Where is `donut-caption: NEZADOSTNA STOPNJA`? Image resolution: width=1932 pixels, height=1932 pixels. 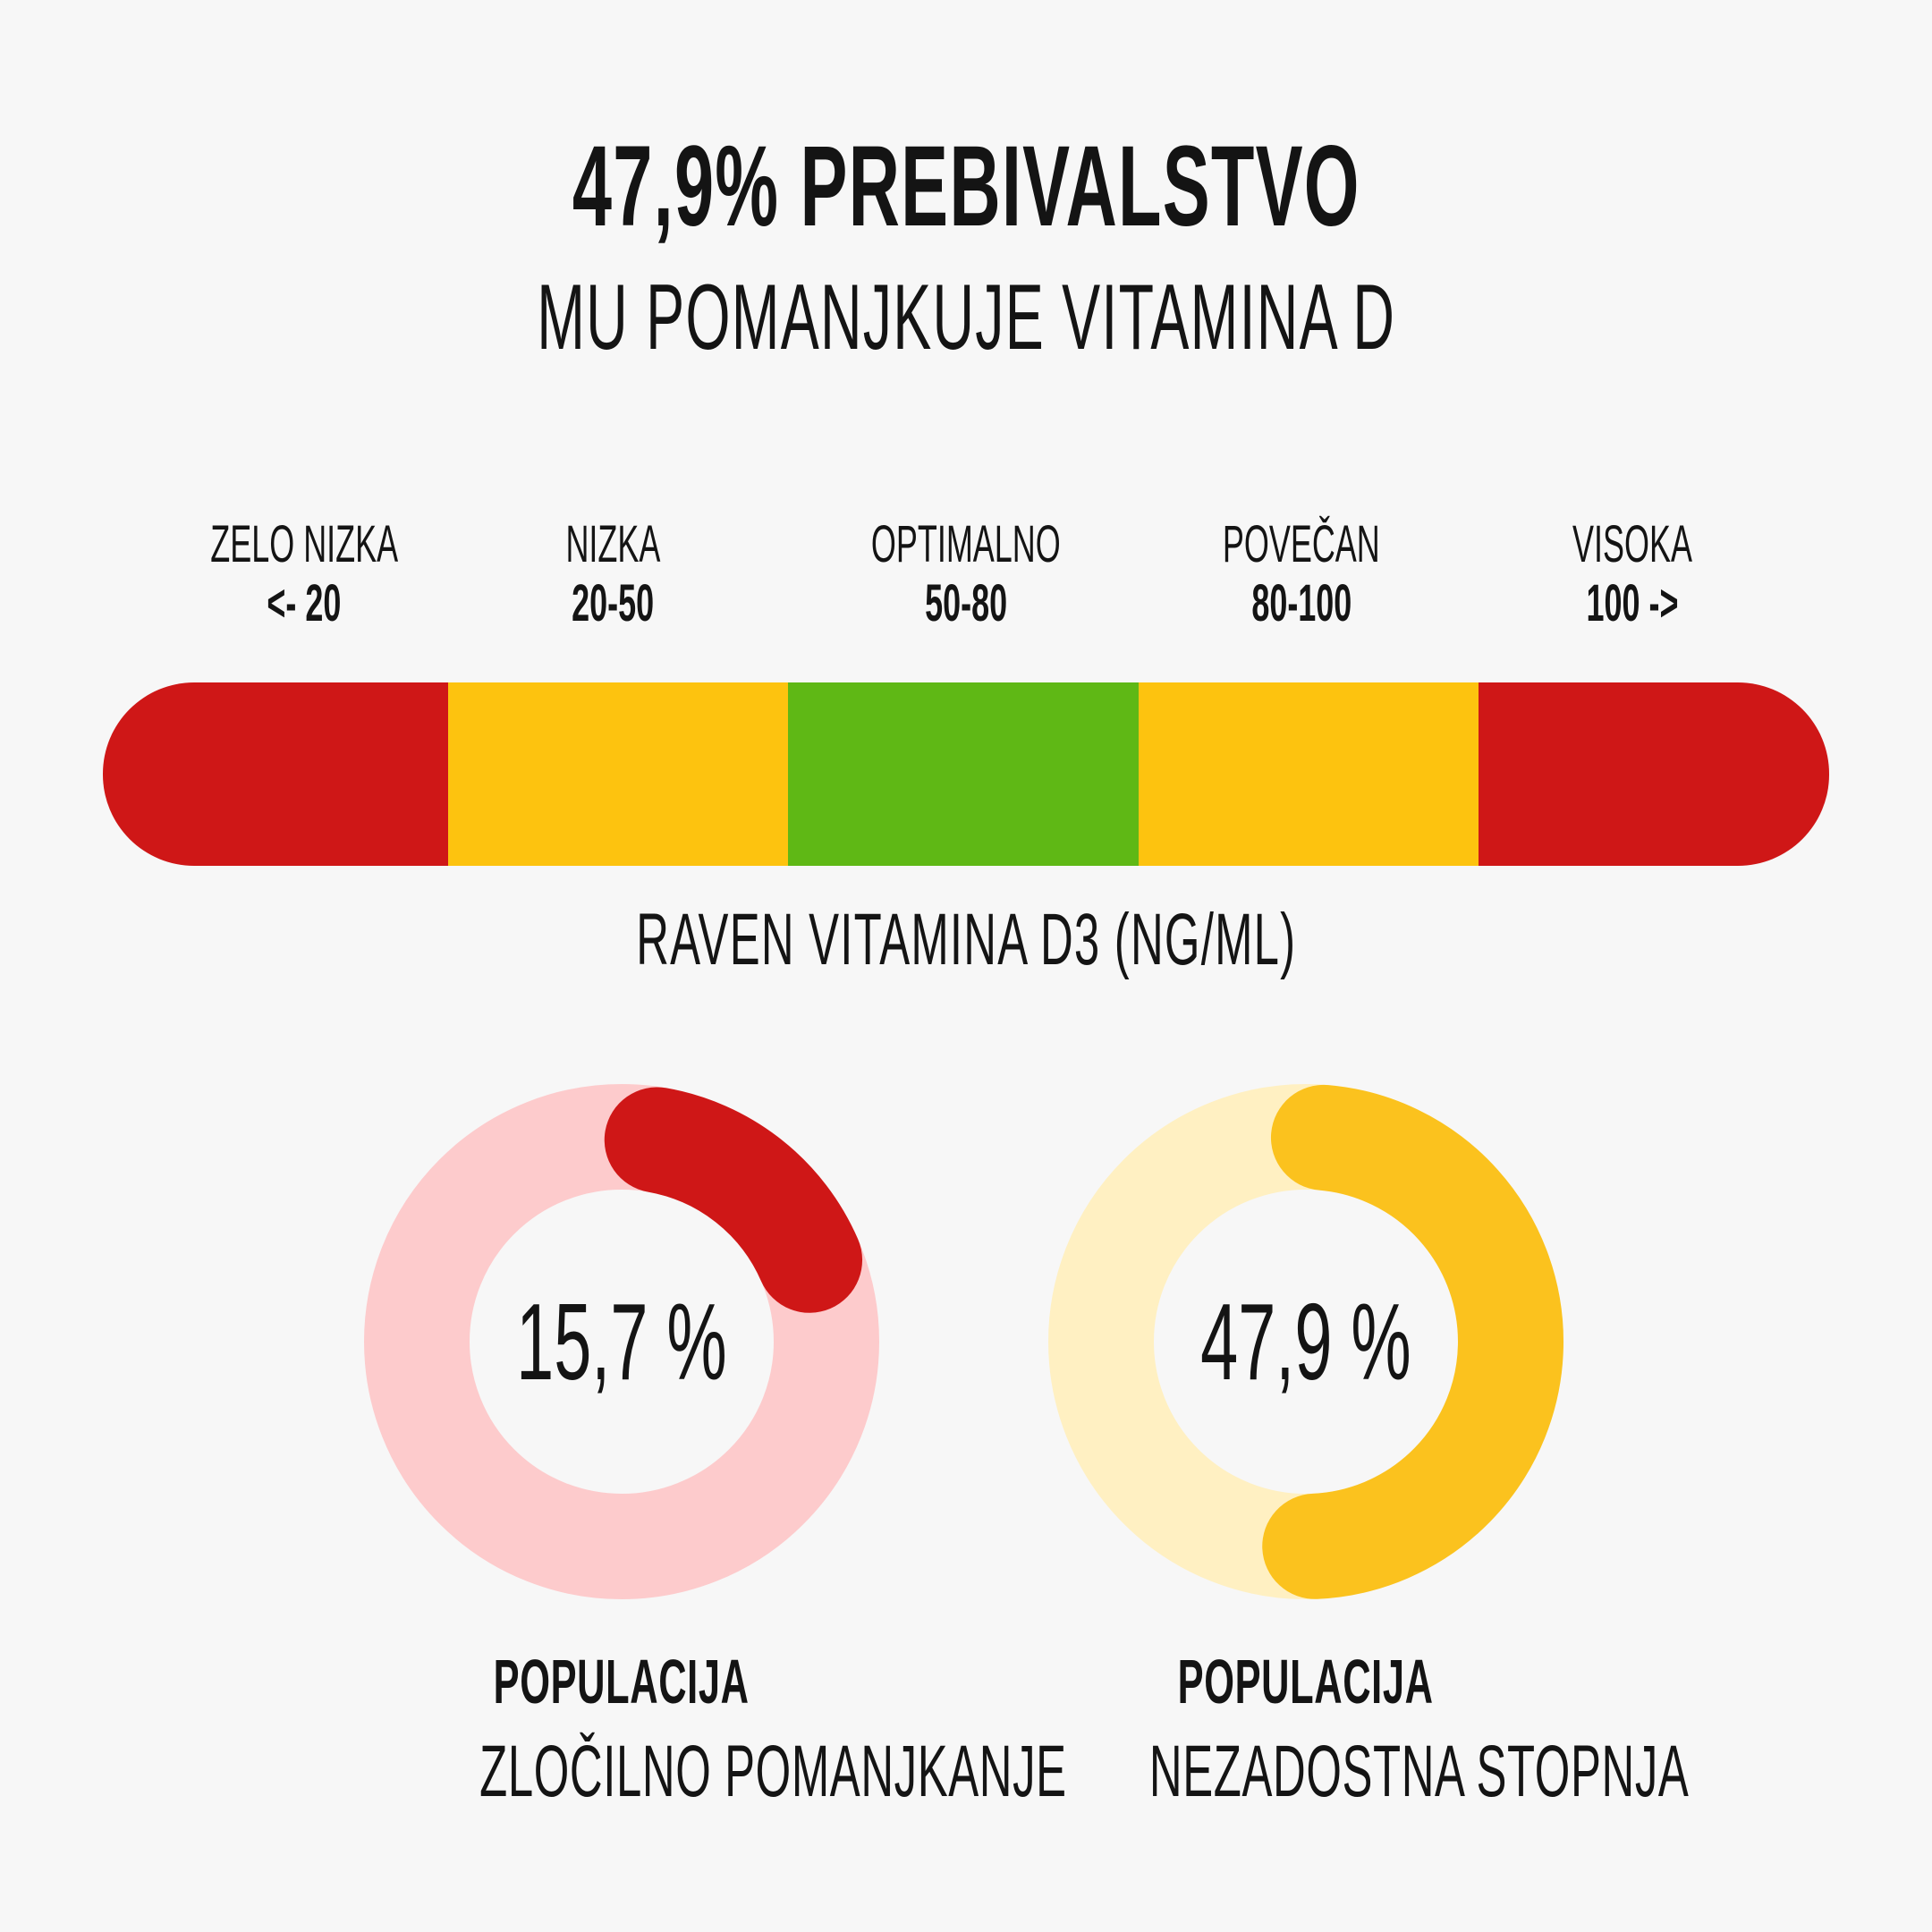 donut-caption: NEZADOSTNA STOPNJA is located at coordinates (1336, 1772).